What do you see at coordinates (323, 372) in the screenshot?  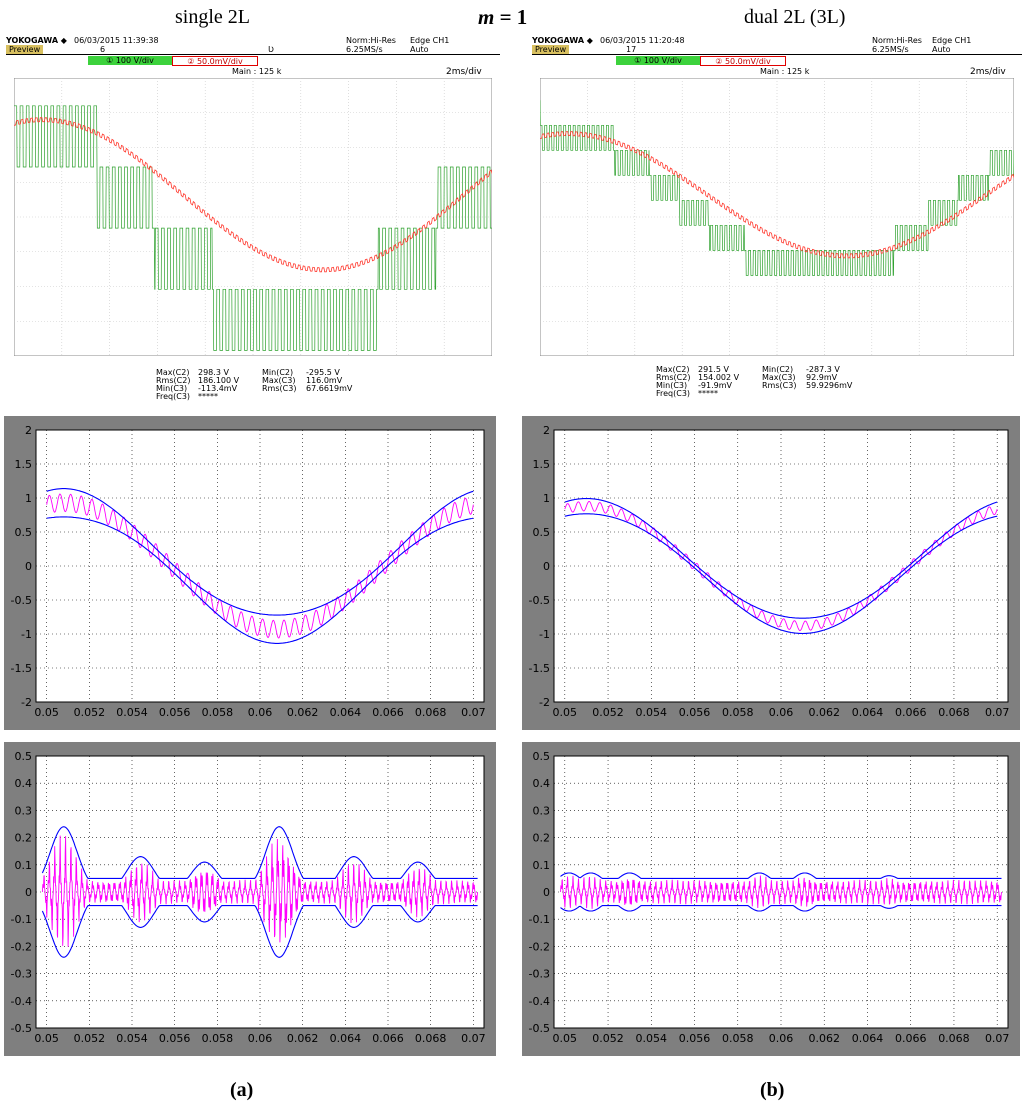 I see `stat-value: -295.5 V` at bounding box center [323, 372].